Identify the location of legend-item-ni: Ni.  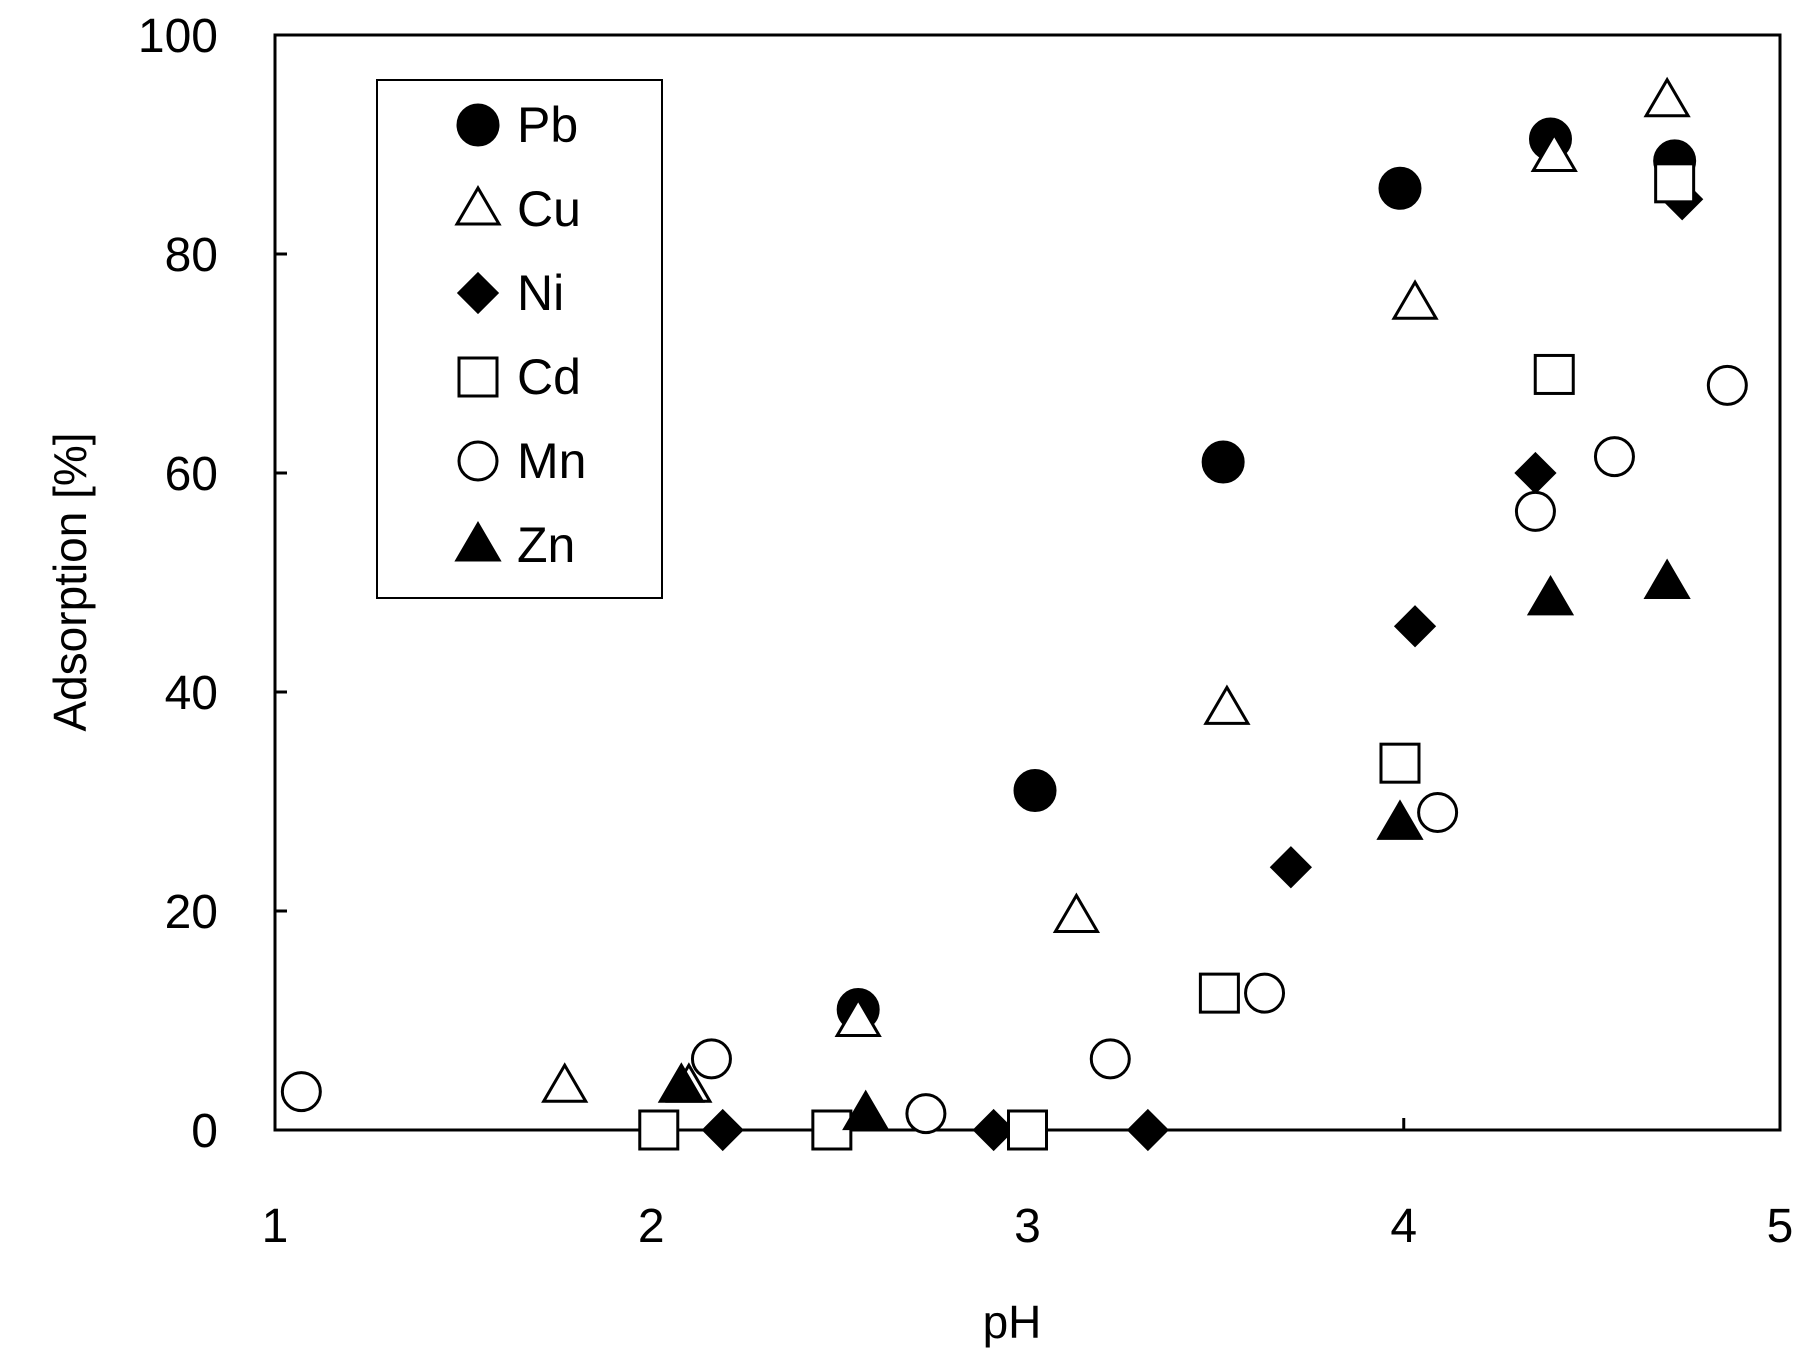
(510, 293).